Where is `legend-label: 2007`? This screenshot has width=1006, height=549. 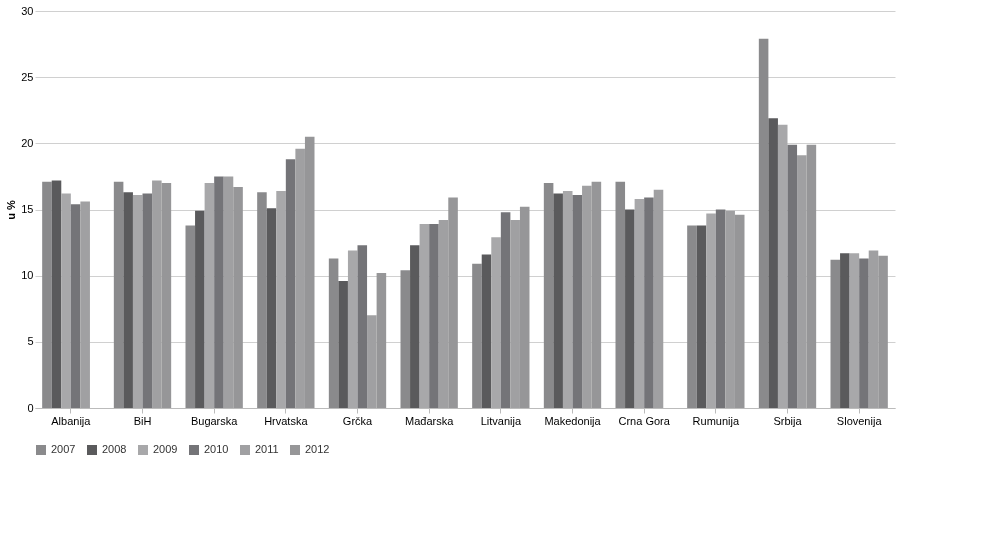 legend-label: 2007 is located at coordinates (63, 449).